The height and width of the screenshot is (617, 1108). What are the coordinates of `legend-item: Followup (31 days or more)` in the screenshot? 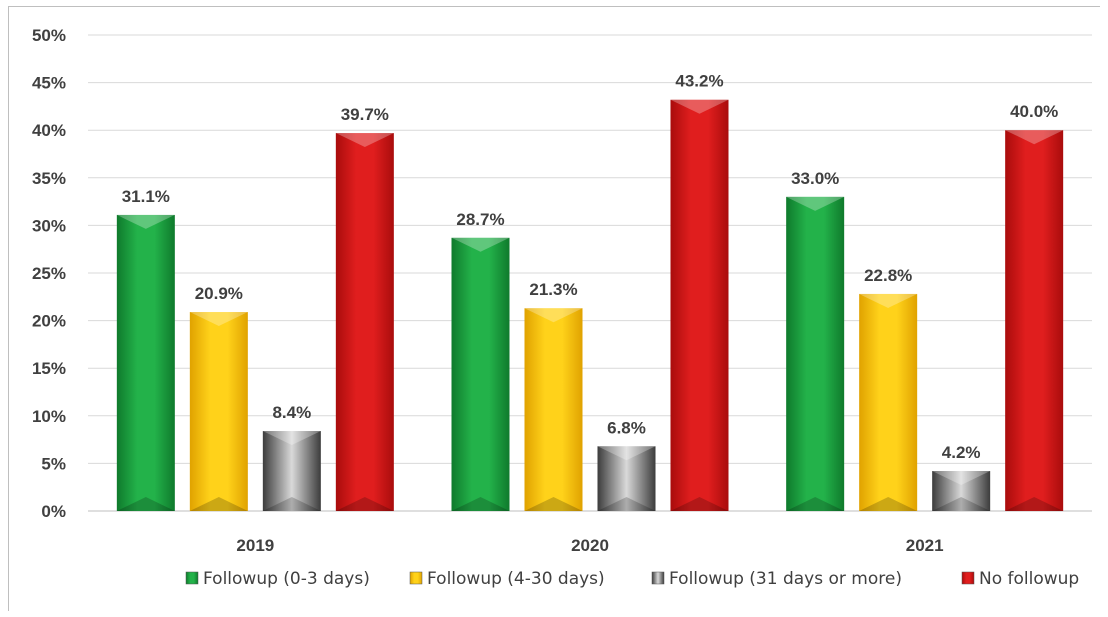 It's located at (776, 579).